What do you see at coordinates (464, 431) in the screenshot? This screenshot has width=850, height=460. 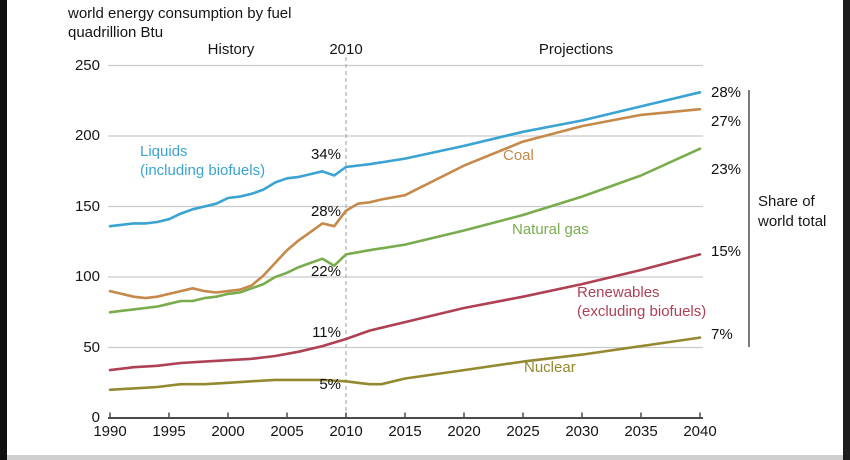 I see `x-tick-label-2020: 2020` at bounding box center [464, 431].